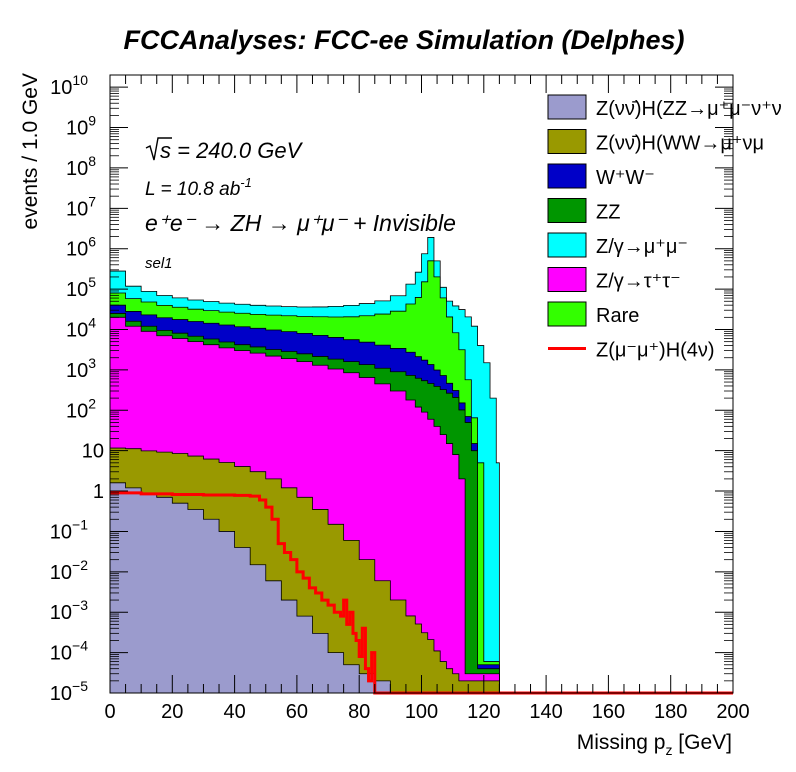 The width and height of the screenshot is (796, 772). I want to click on sqrt-sign, so click(158, 149).